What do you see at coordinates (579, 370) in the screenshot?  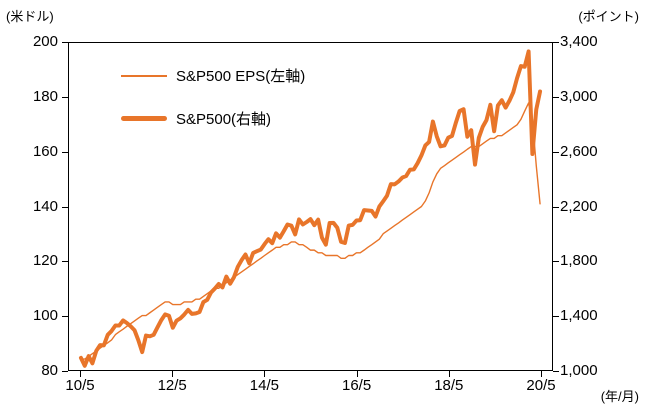 I see `right-y-tick-label: 1,000` at bounding box center [579, 370].